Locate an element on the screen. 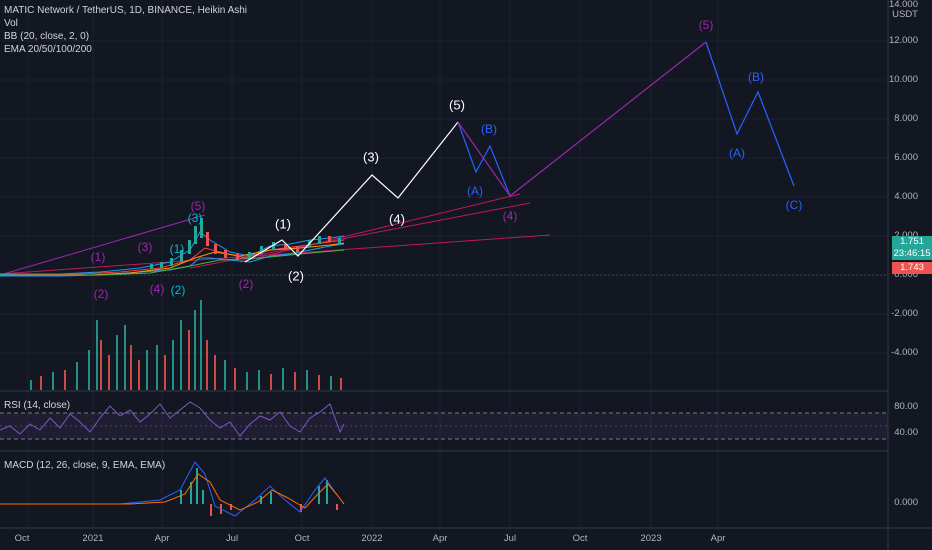  current-price-badge: 1.751 23:46:15 is located at coordinates (912, 248).